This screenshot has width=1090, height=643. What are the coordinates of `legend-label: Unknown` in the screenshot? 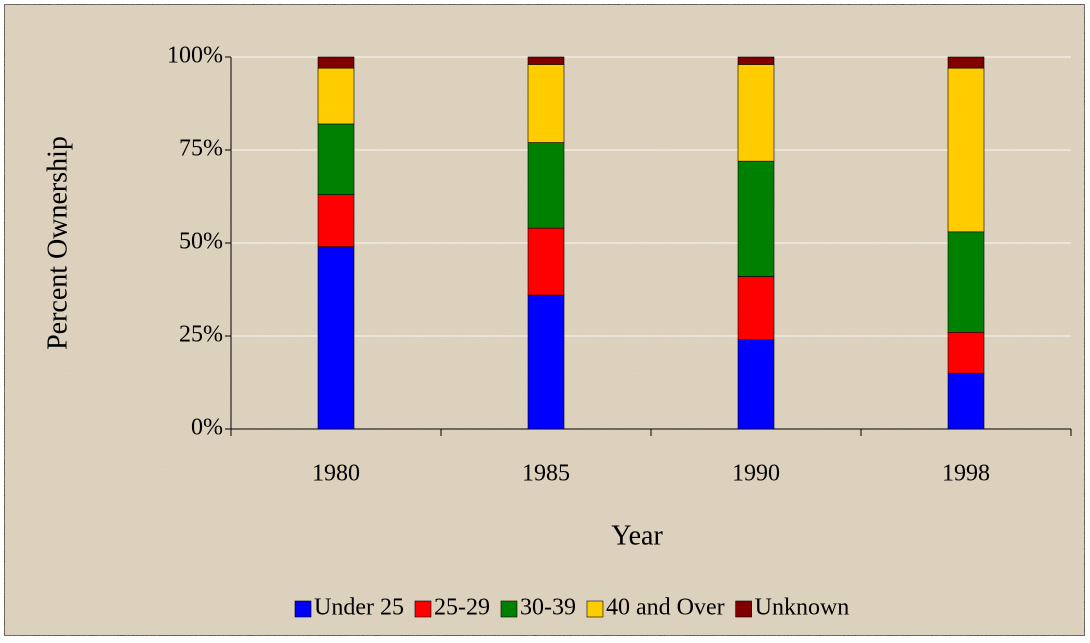 It's located at (802, 608).